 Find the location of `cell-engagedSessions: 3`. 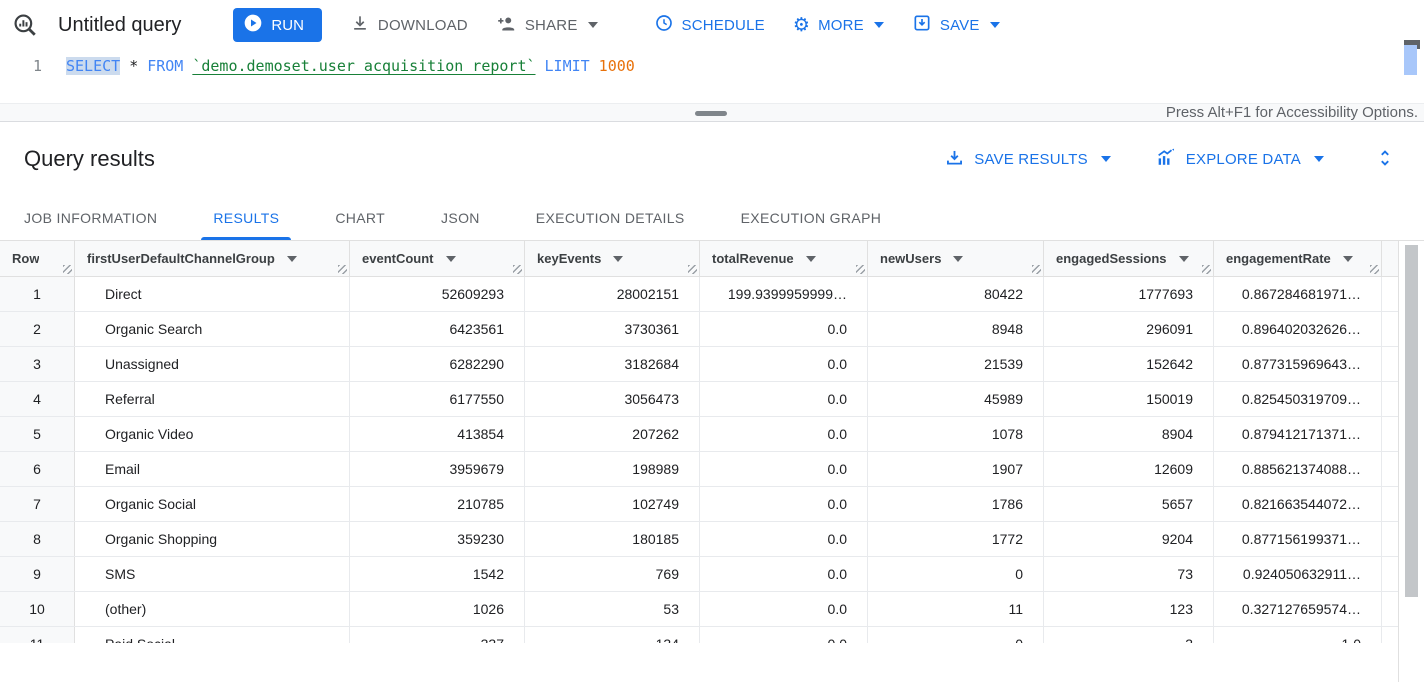

cell-engagedSessions: 3 is located at coordinates (1129, 635).